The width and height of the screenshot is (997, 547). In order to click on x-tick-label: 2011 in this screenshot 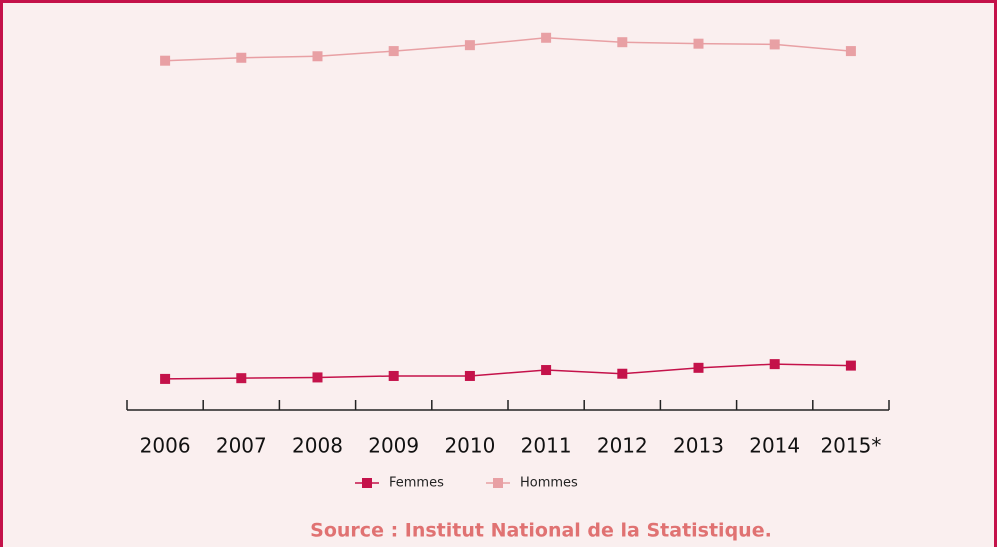, I will do `click(546, 446)`.